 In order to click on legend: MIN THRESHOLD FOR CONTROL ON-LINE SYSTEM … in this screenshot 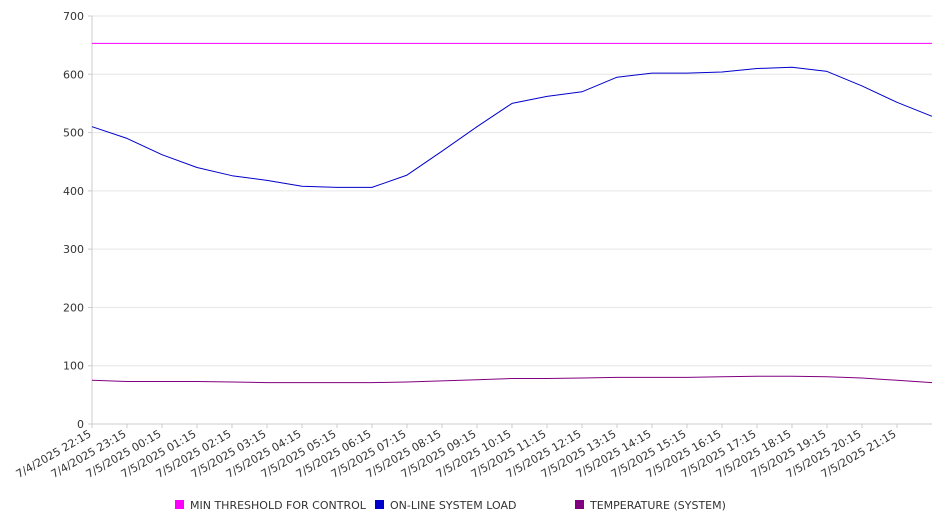, I will do `click(450, 505)`.